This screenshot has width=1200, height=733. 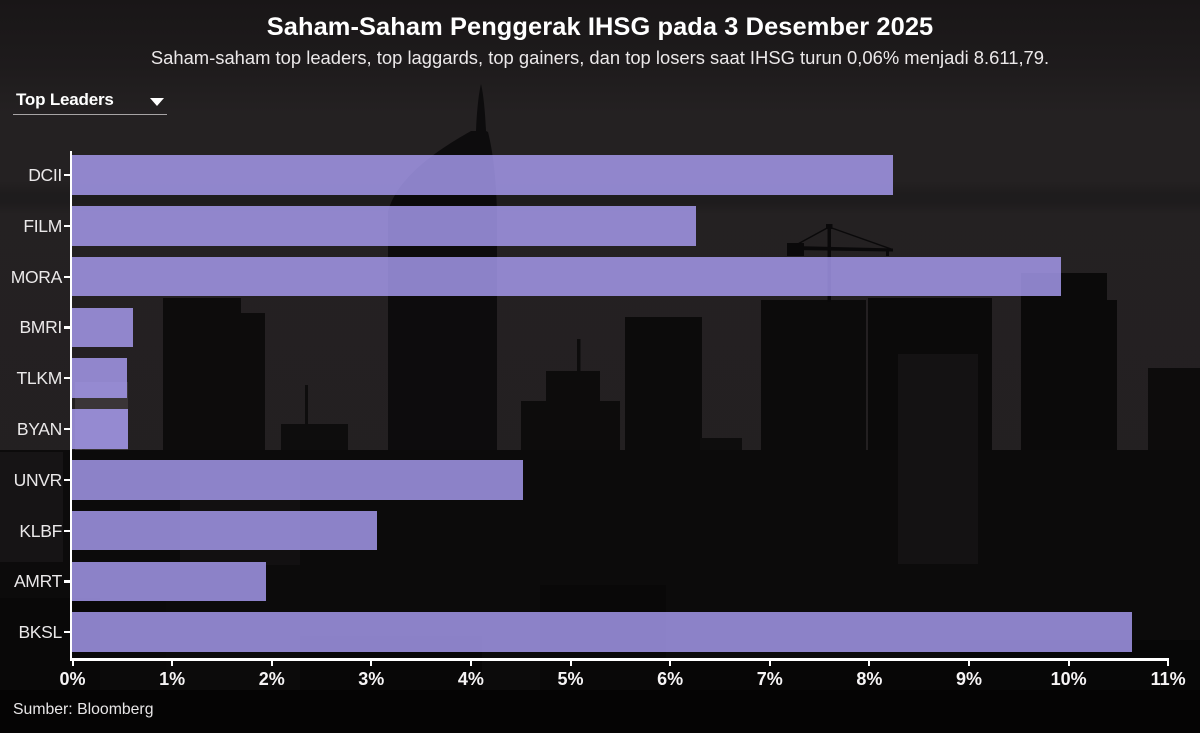 What do you see at coordinates (39, 429) in the screenshot?
I see `category-label-byan: BYAN` at bounding box center [39, 429].